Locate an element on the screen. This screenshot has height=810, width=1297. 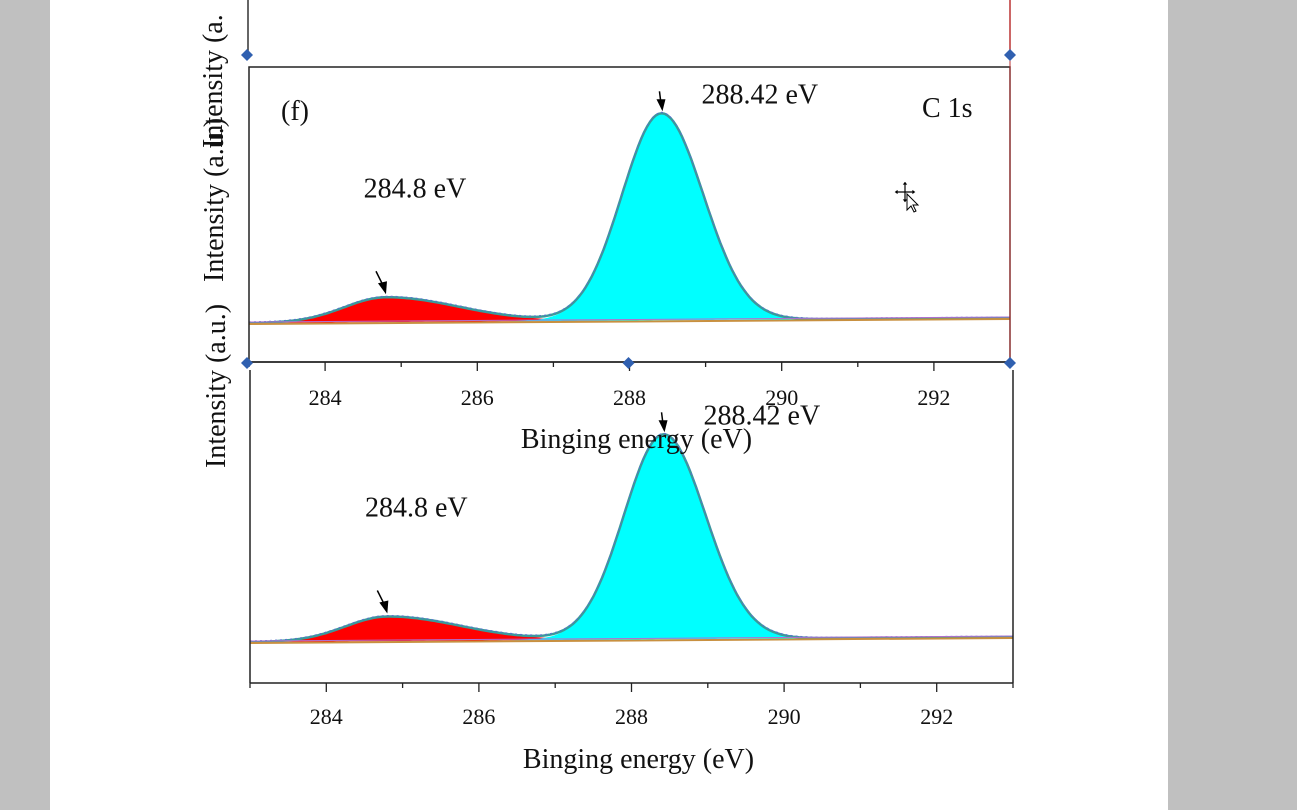
panel-label: (f) is located at coordinates (295, 111).